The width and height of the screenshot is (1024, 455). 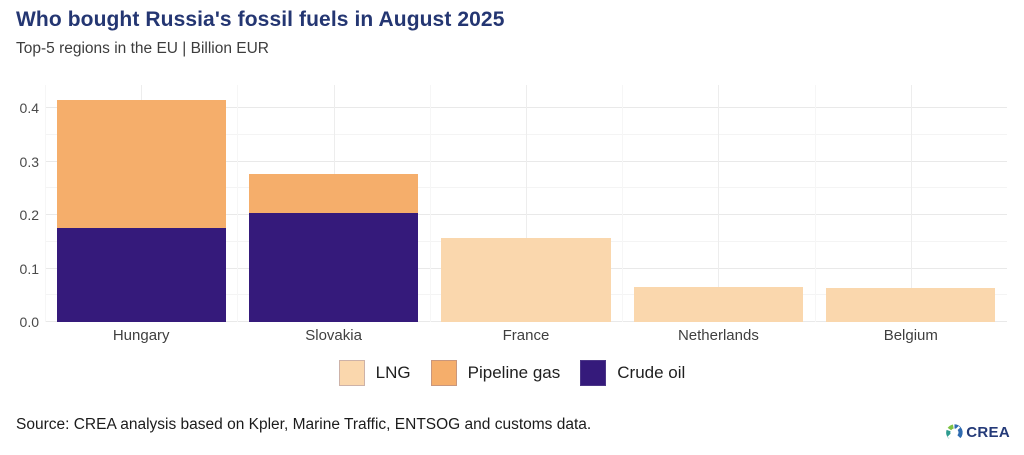 What do you see at coordinates (143, 48) in the screenshot?
I see `chart-subtitle: Top-5 regions in the EU | Billion EUR` at bounding box center [143, 48].